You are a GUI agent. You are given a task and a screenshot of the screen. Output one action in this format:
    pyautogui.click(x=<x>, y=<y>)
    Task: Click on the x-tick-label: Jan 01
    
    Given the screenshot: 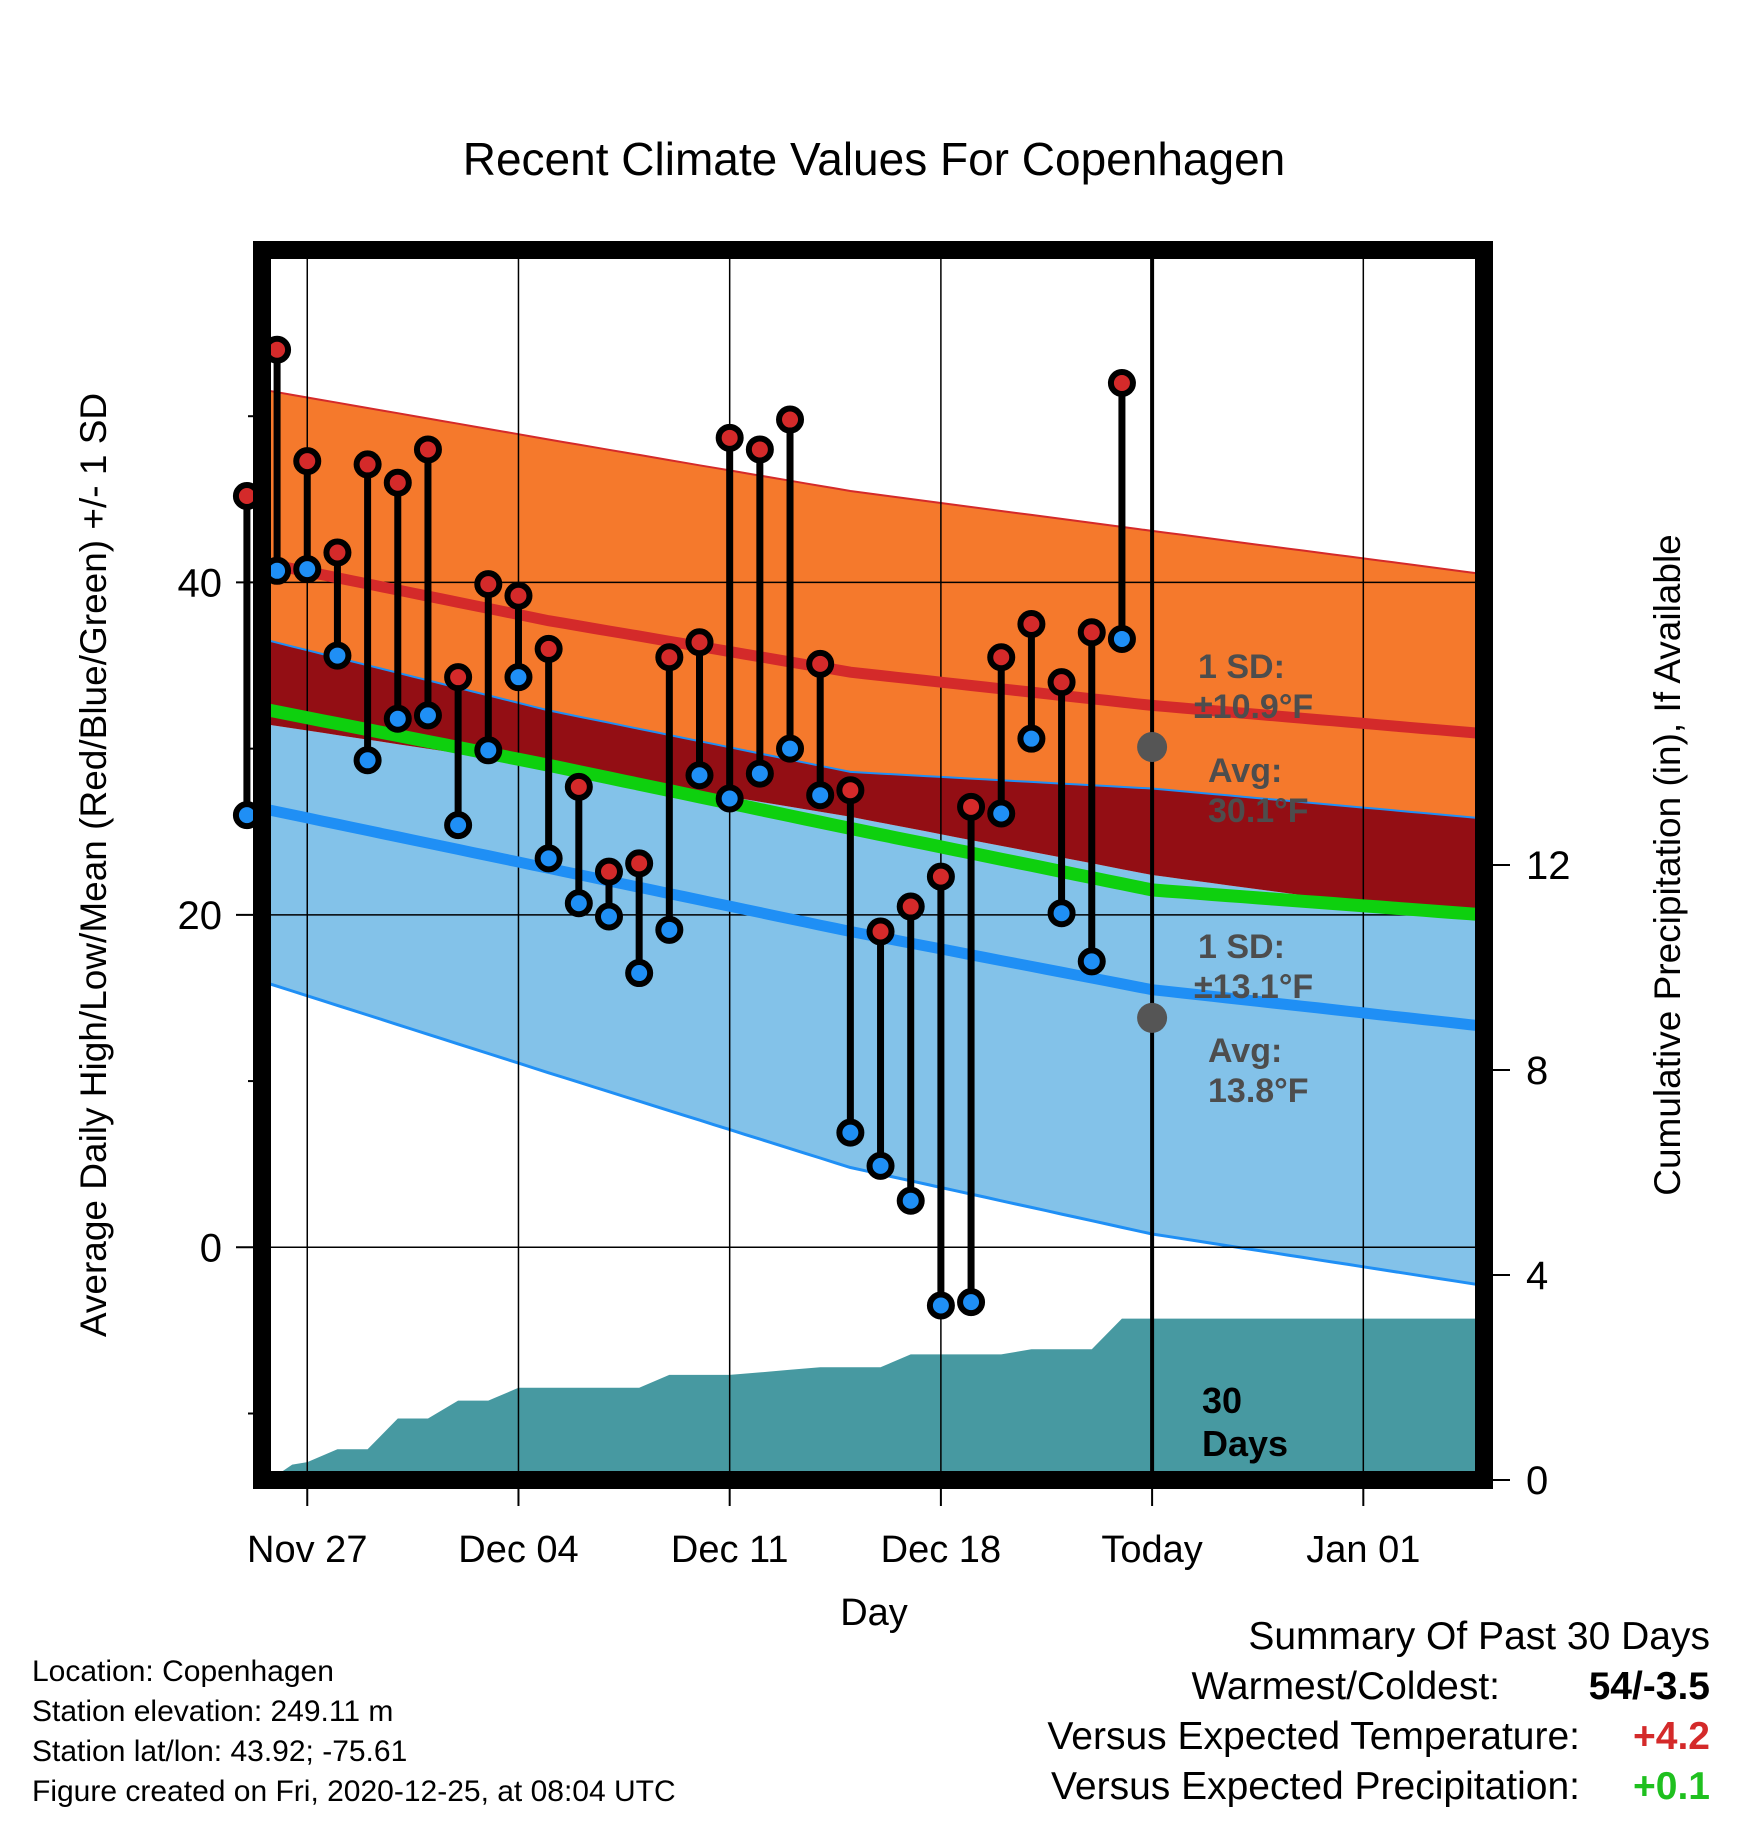 What is the action you would take?
    pyautogui.click(x=1363, y=1550)
    